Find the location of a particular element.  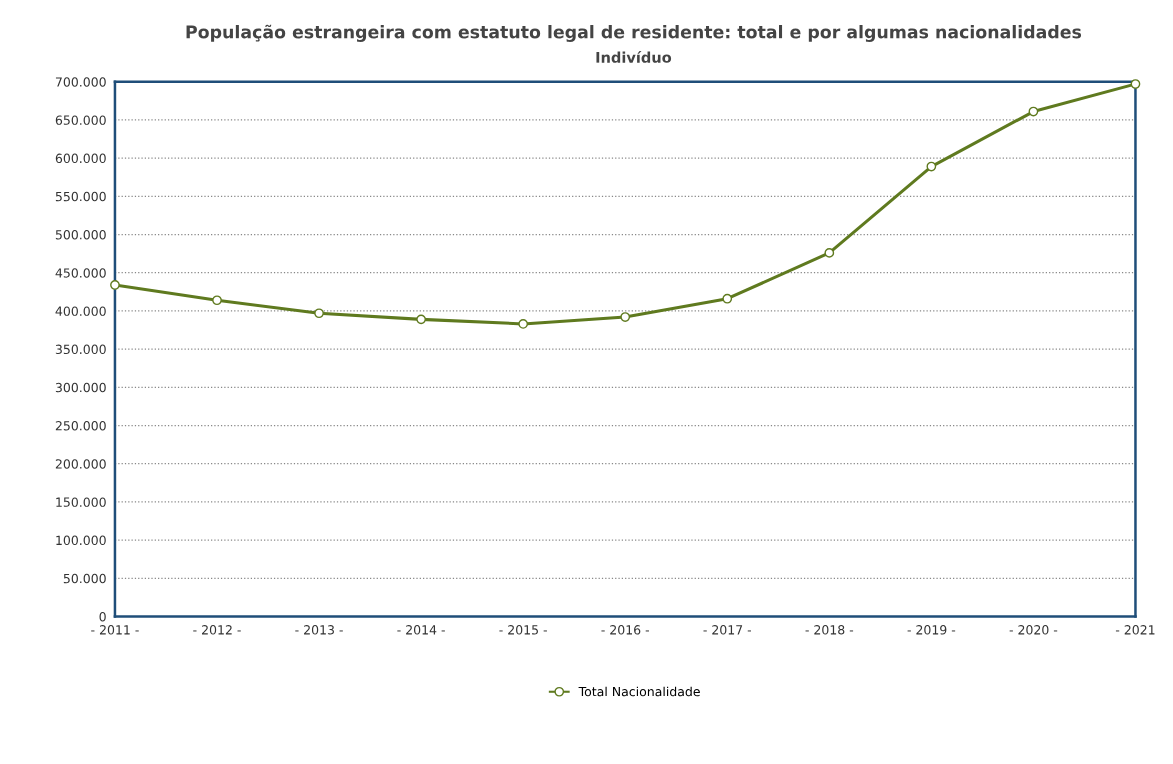

chart-subtitle: Indivíduo is located at coordinates (634, 56).